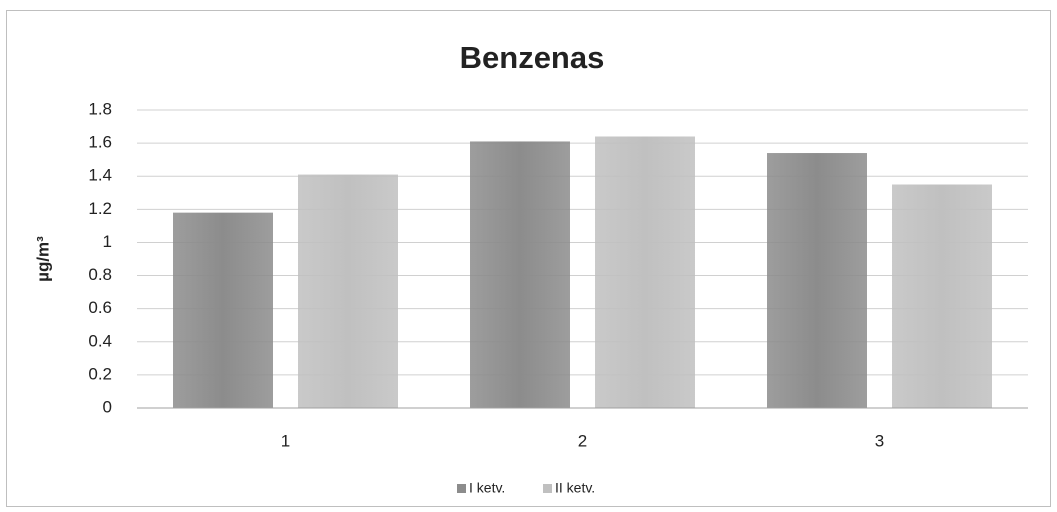  Describe the element at coordinates (100, 142) in the screenshot. I see `y-tick-label: 1.6` at that location.